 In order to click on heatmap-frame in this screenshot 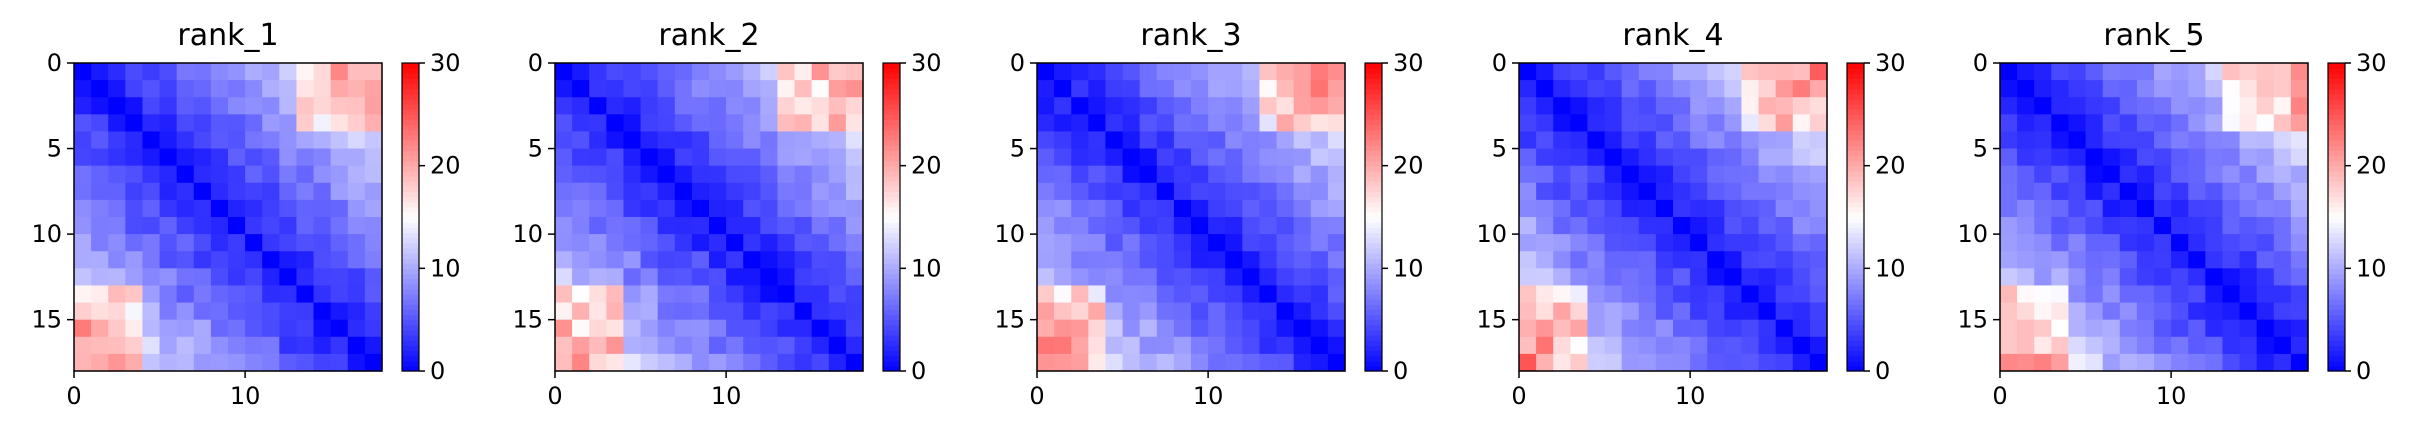, I will do `click(2154, 217)`.